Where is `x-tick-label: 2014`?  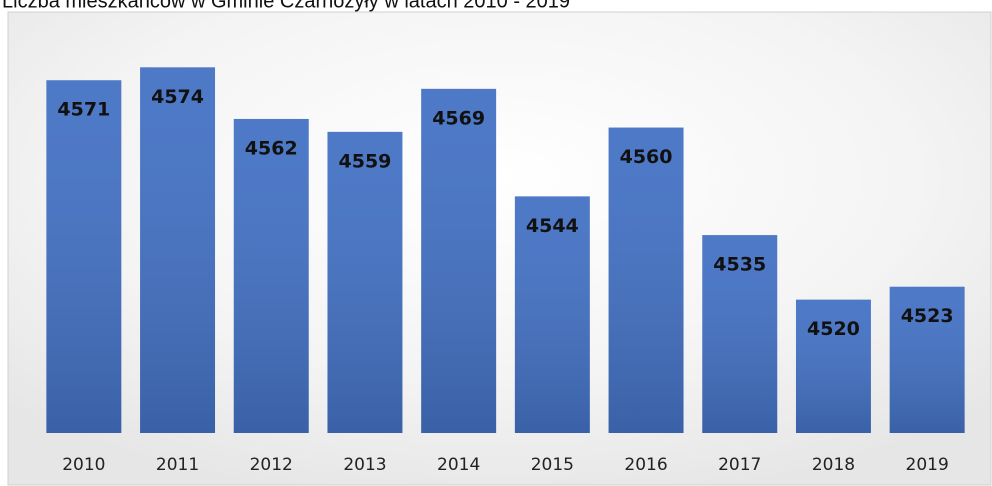
x-tick-label: 2014 is located at coordinates (458, 465).